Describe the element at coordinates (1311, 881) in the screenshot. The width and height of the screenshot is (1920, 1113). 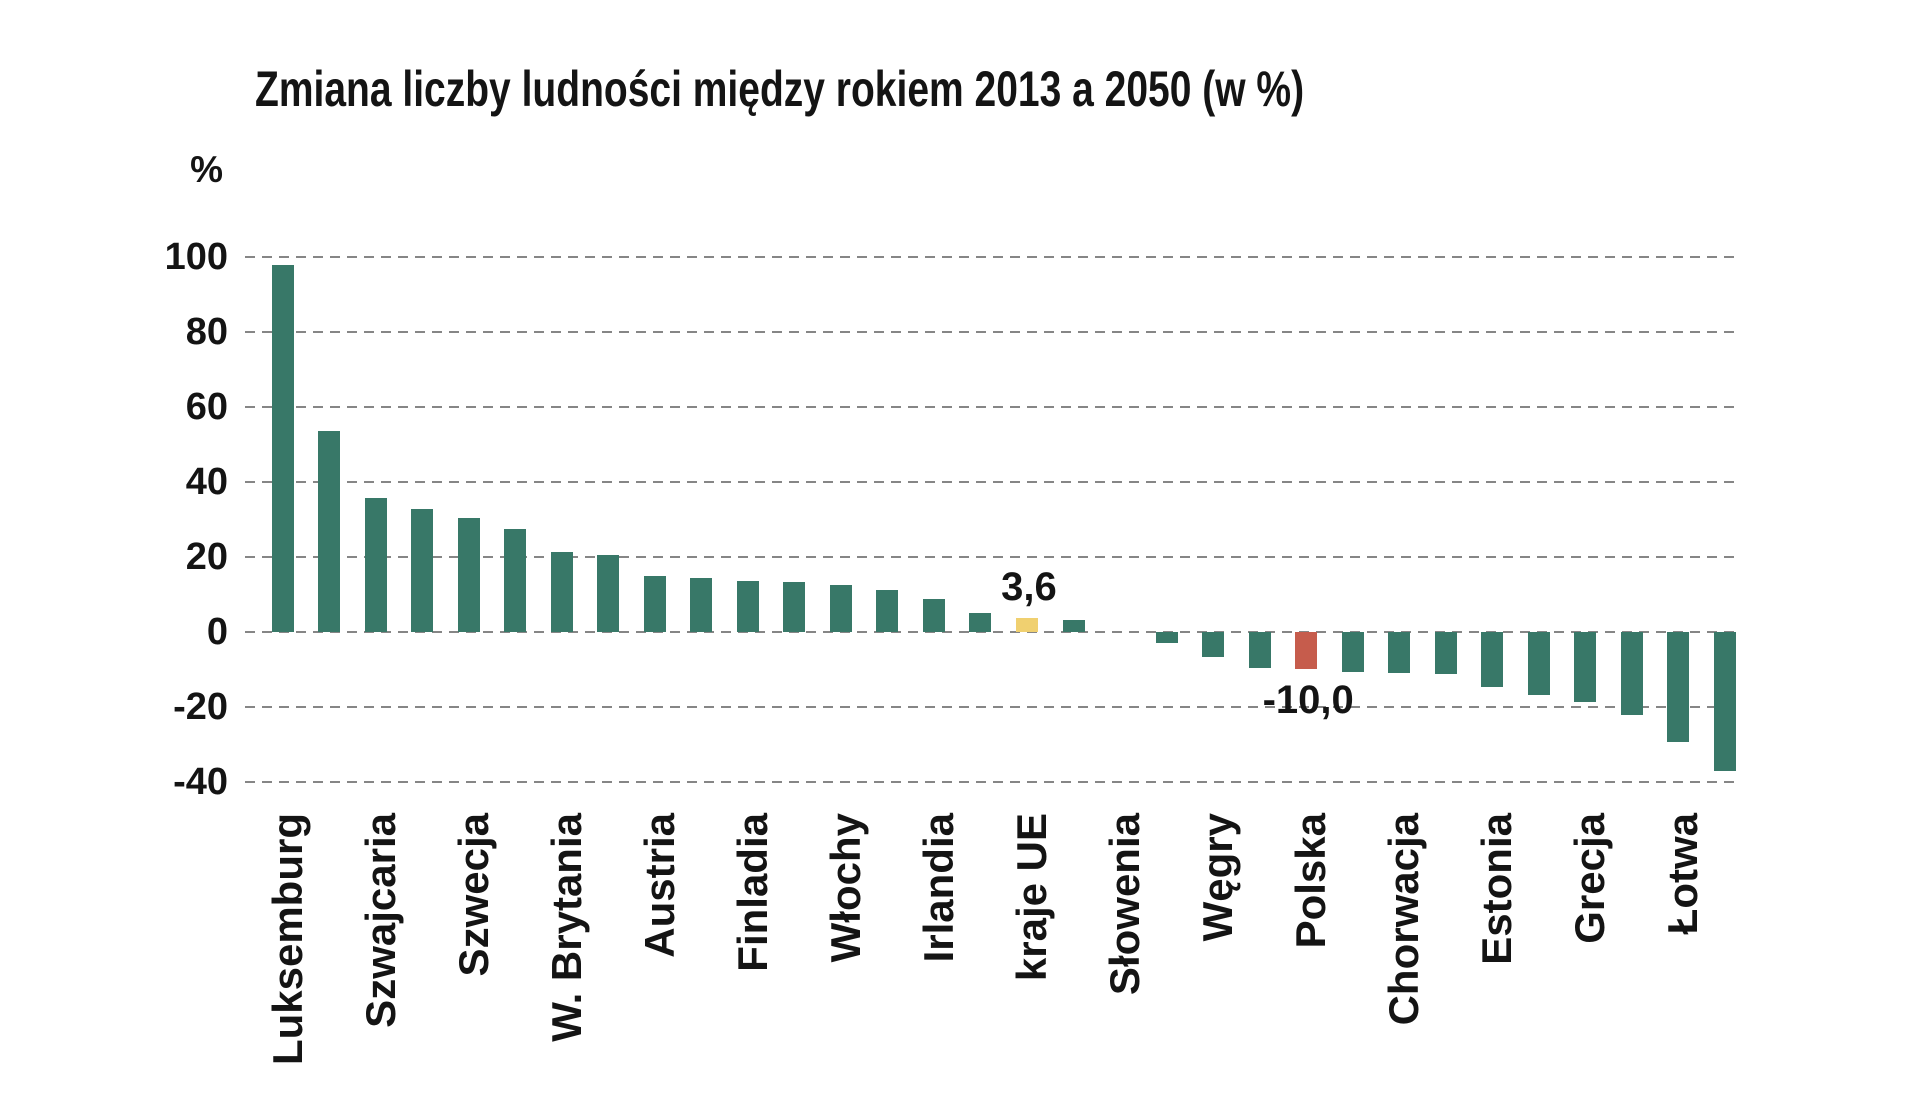
I see `x-axis-label-polska: Polska` at that location.